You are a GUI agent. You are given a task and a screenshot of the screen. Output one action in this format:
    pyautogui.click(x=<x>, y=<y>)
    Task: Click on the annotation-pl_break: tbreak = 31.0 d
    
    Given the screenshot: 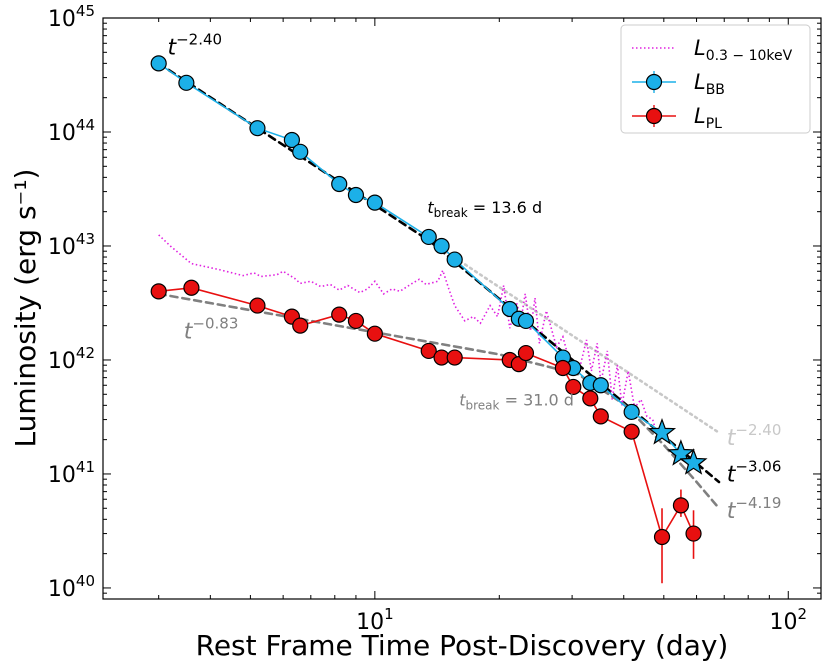 What is the action you would take?
    pyautogui.click(x=516, y=401)
    